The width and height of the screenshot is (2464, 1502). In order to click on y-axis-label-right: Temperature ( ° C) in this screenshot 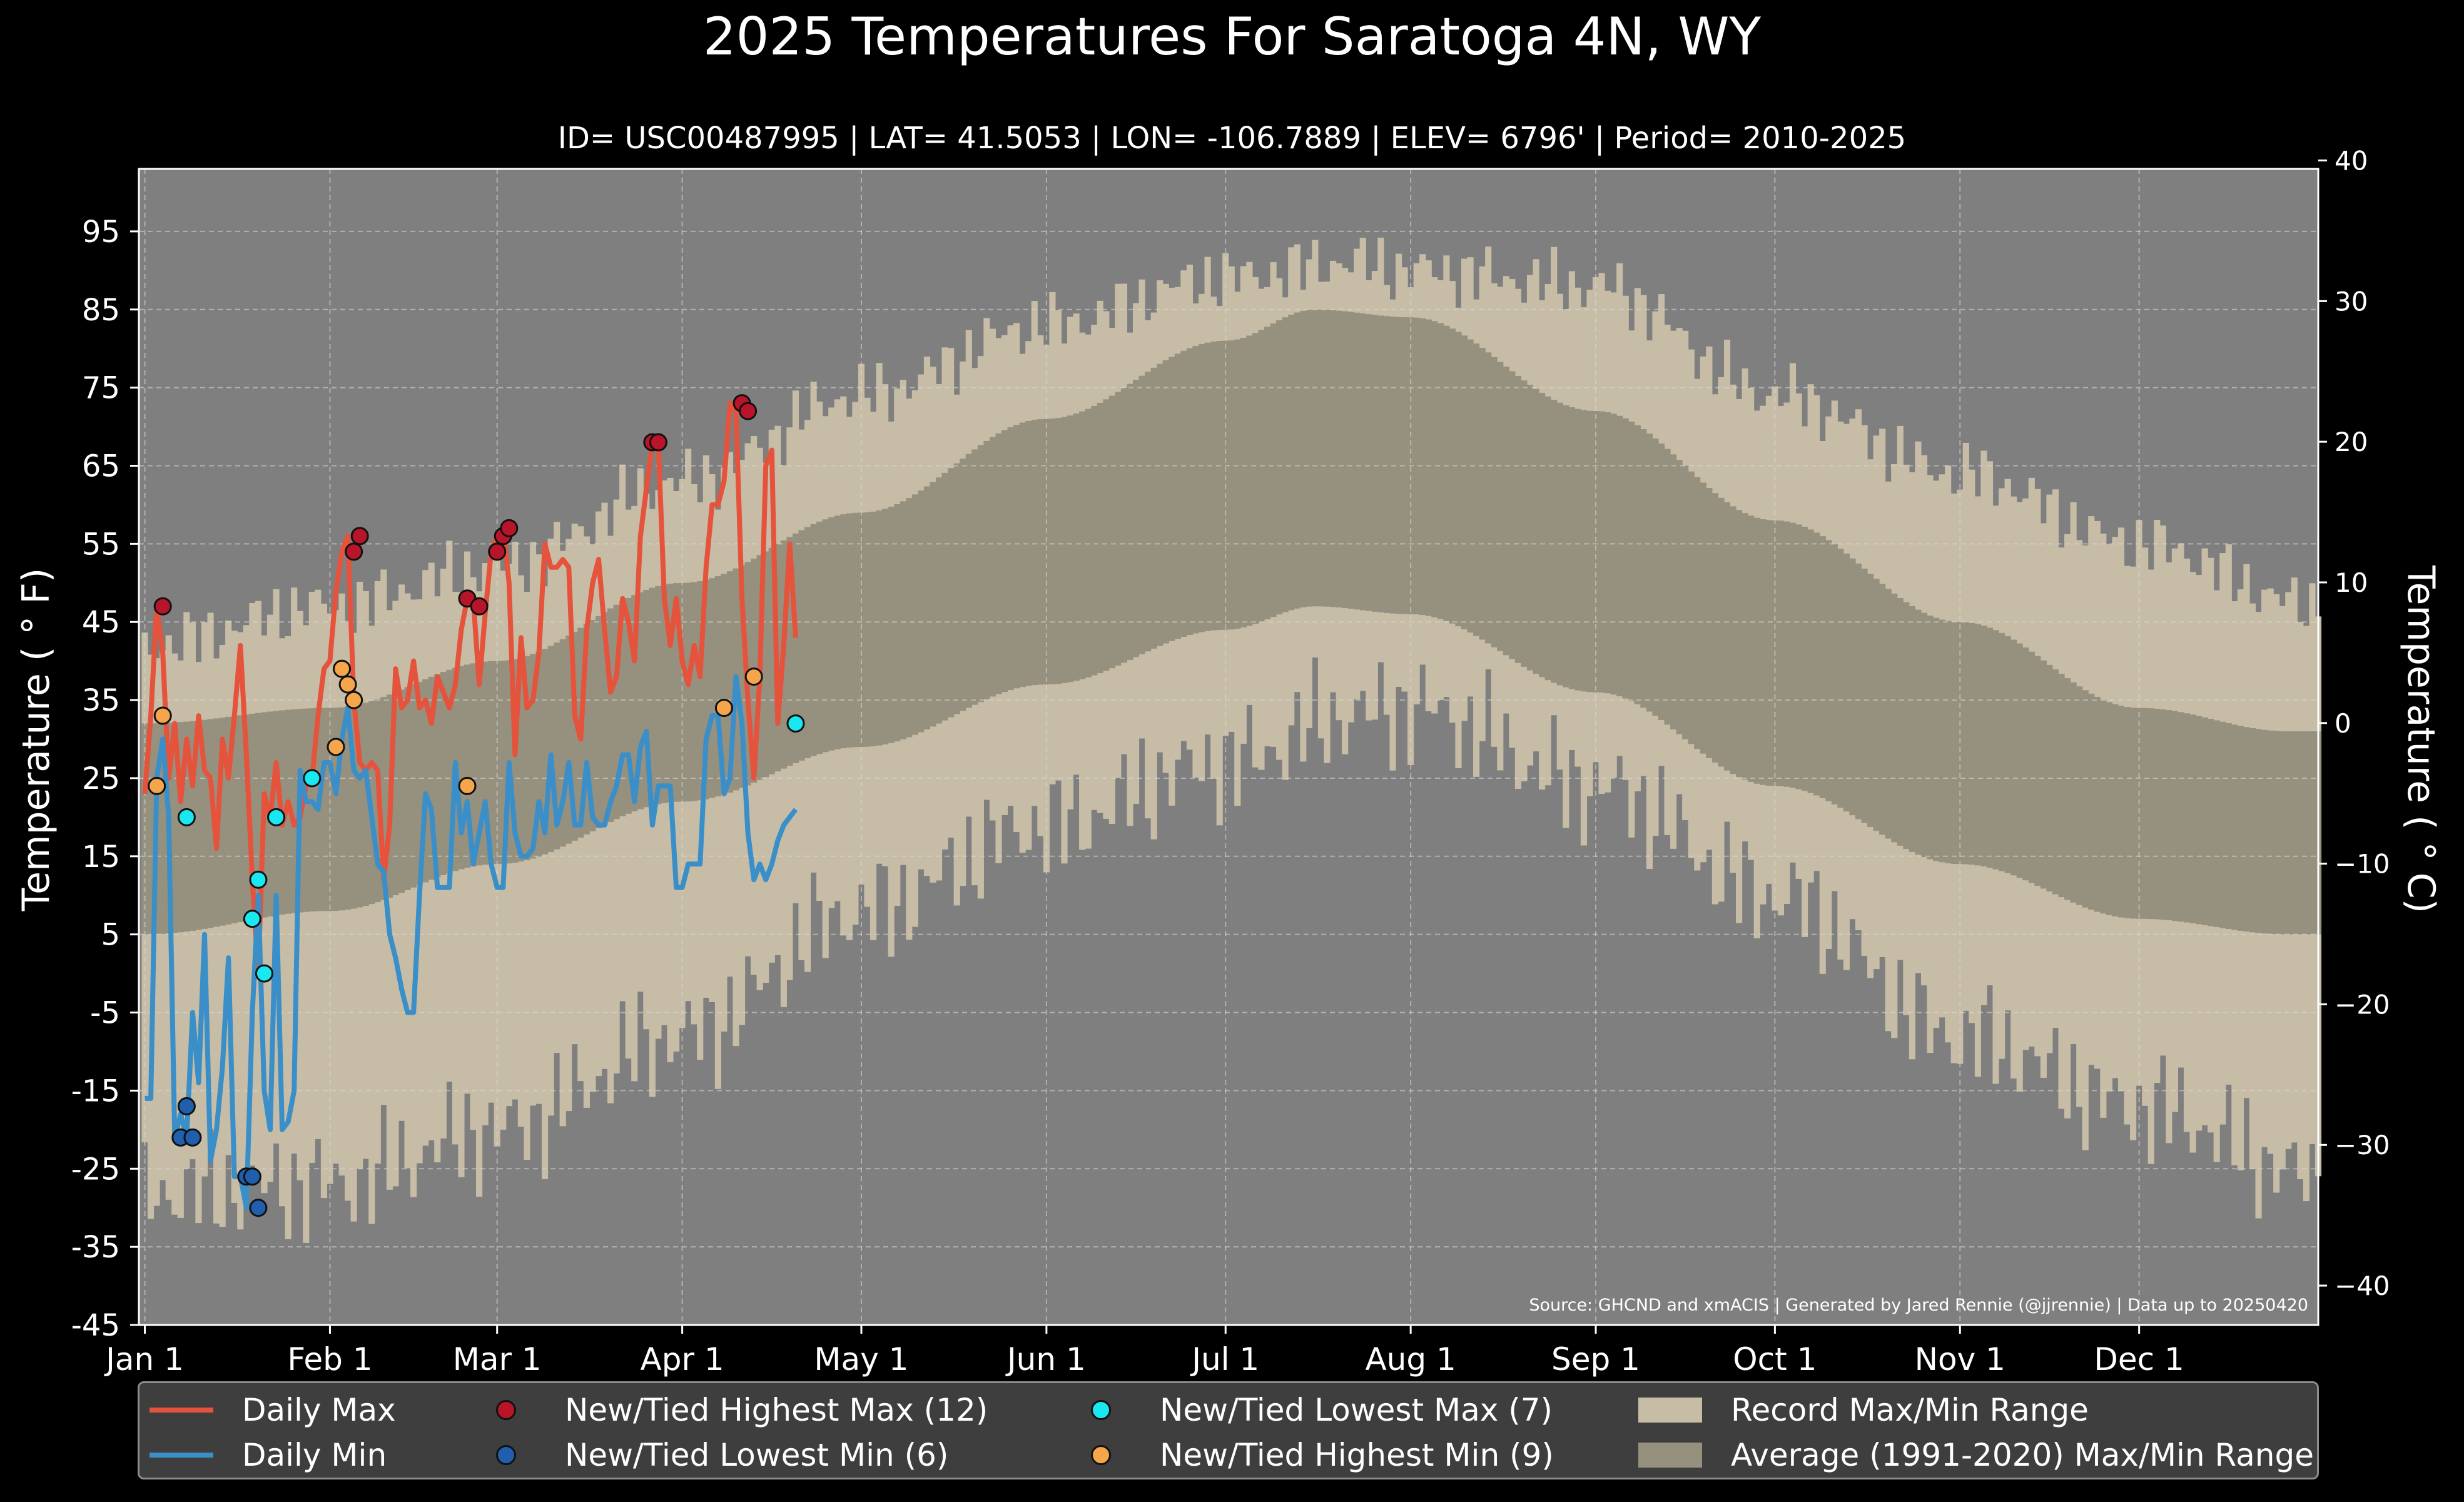, I will do `click(2421, 739)`.